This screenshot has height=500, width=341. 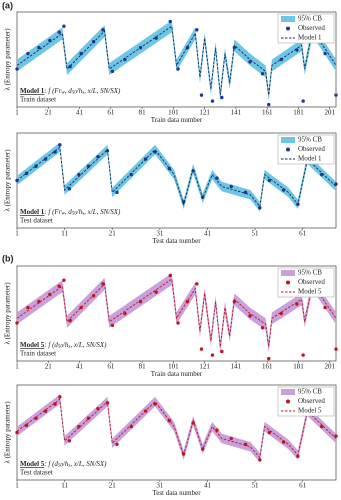 What do you see at coordinates (267, 367) in the screenshot?
I see `x-tick-label: 161` at bounding box center [267, 367].